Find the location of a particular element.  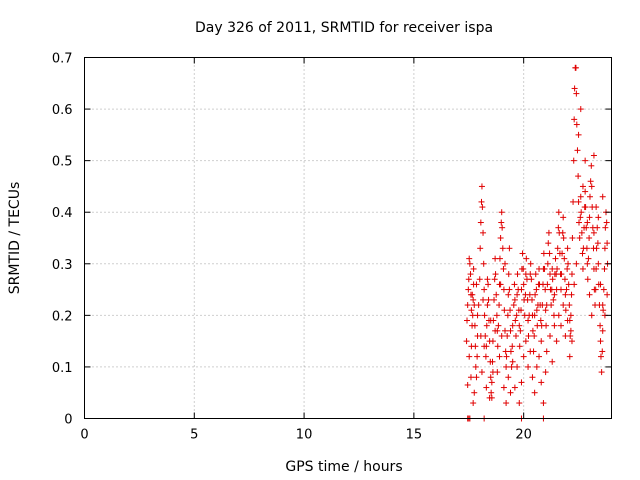

y-axis-label: SRMTID / TECUs is located at coordinates (15, 238).